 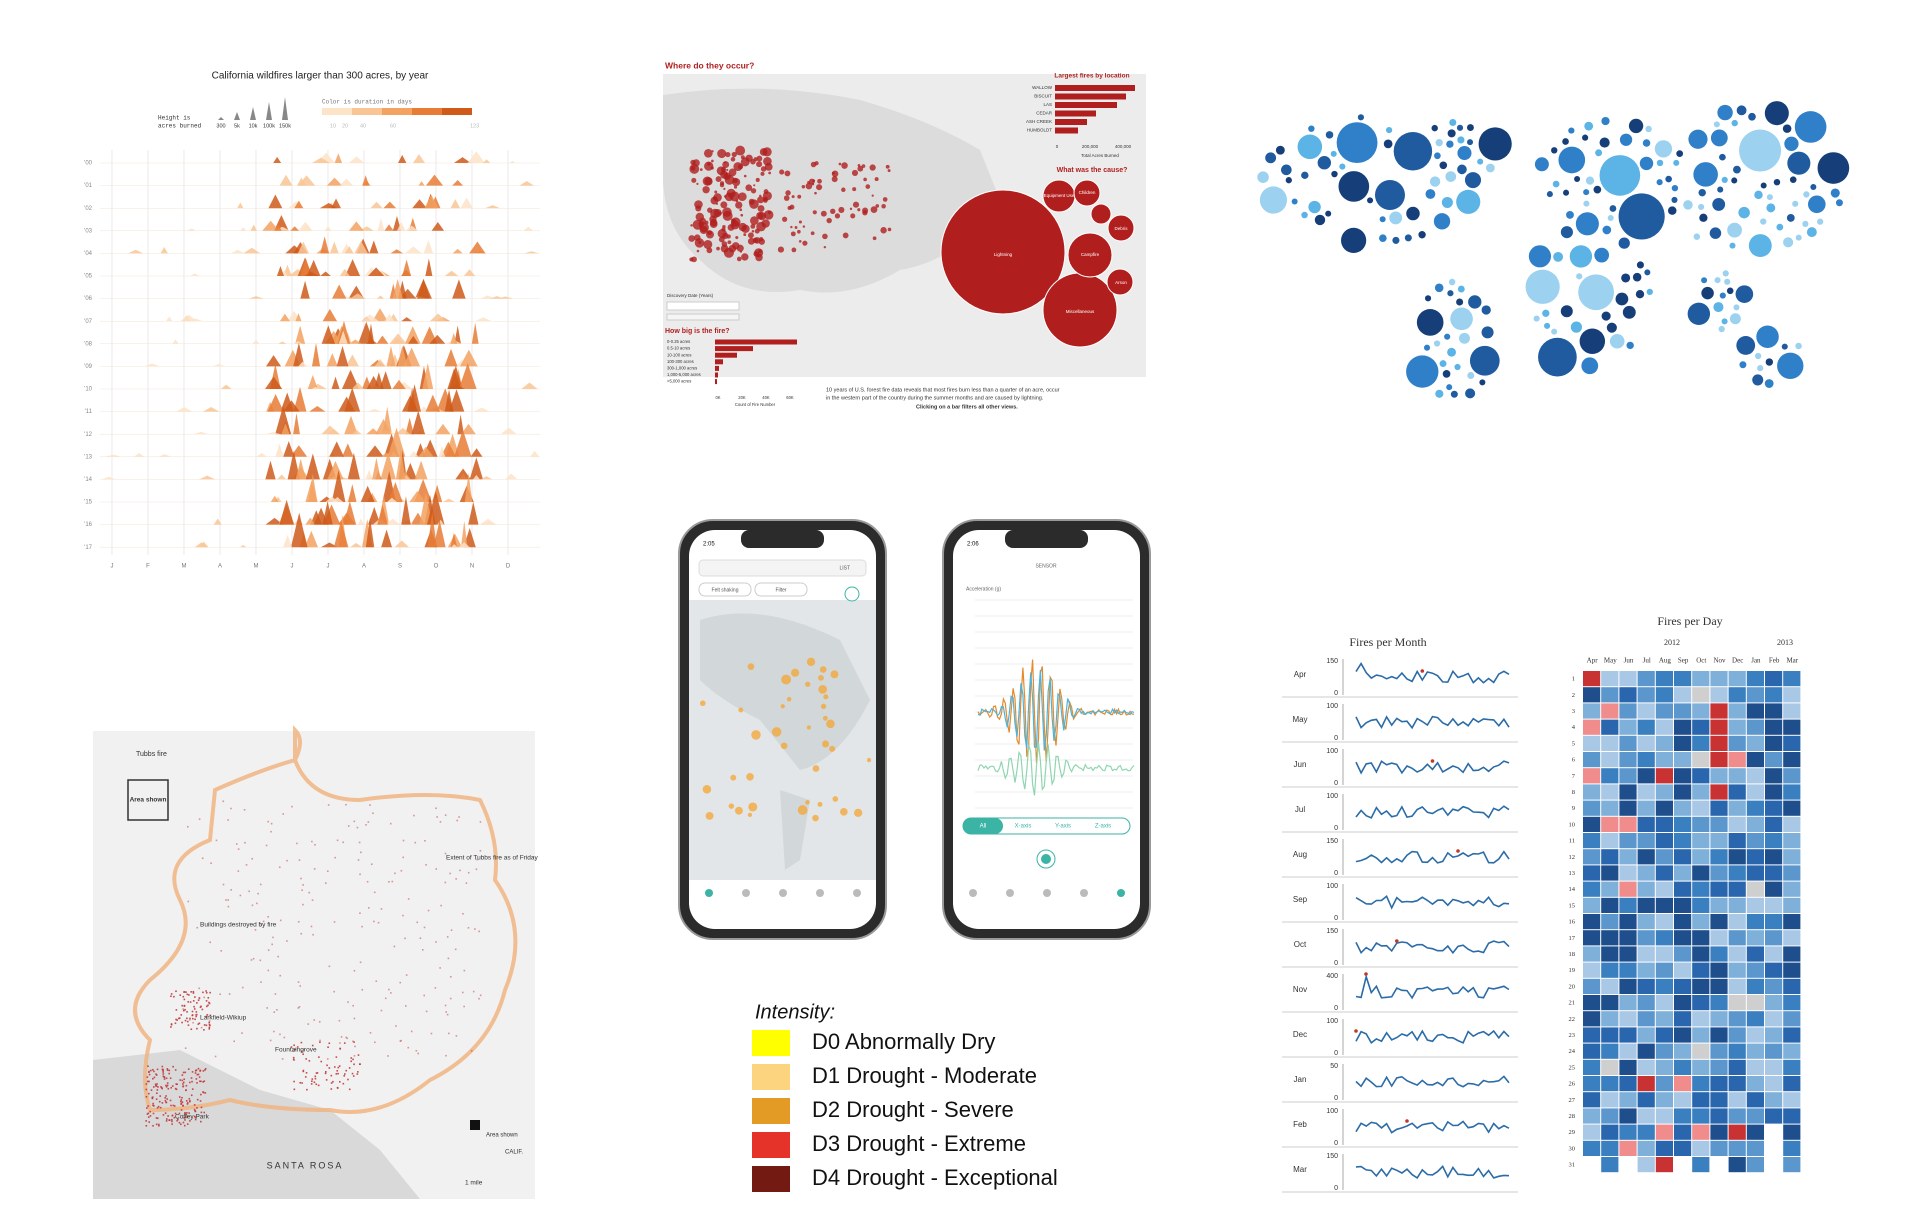 I want to click on label: Fountaingrove, so click(x=296, y=1050).